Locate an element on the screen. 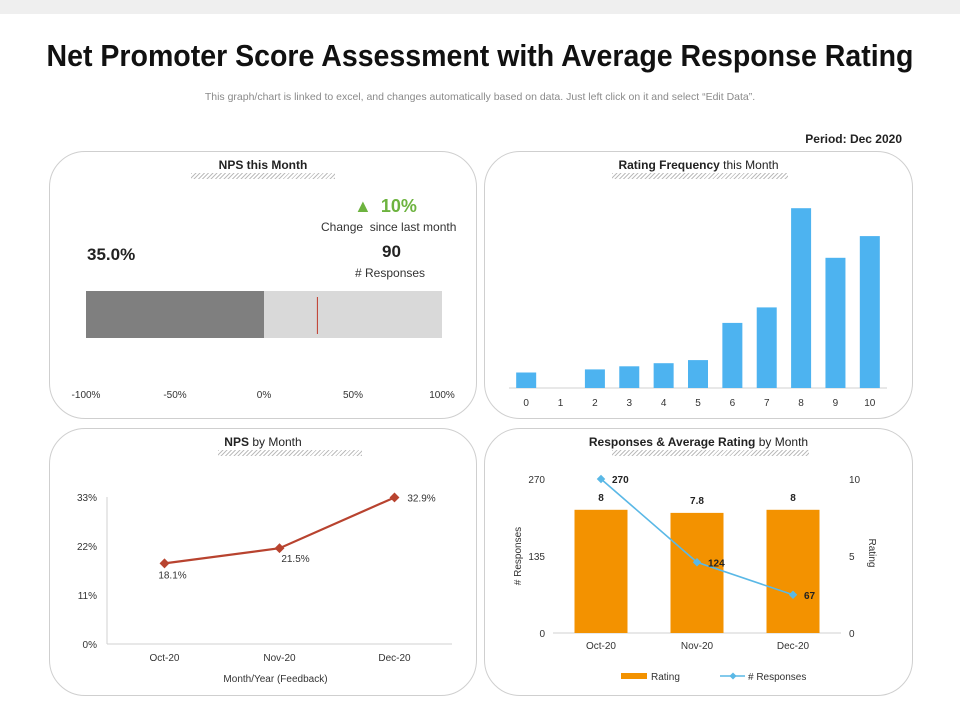 This screenshot has height=720, width=960. nps-gauge-tick-label: -100% is located at coordinates (86, 395).